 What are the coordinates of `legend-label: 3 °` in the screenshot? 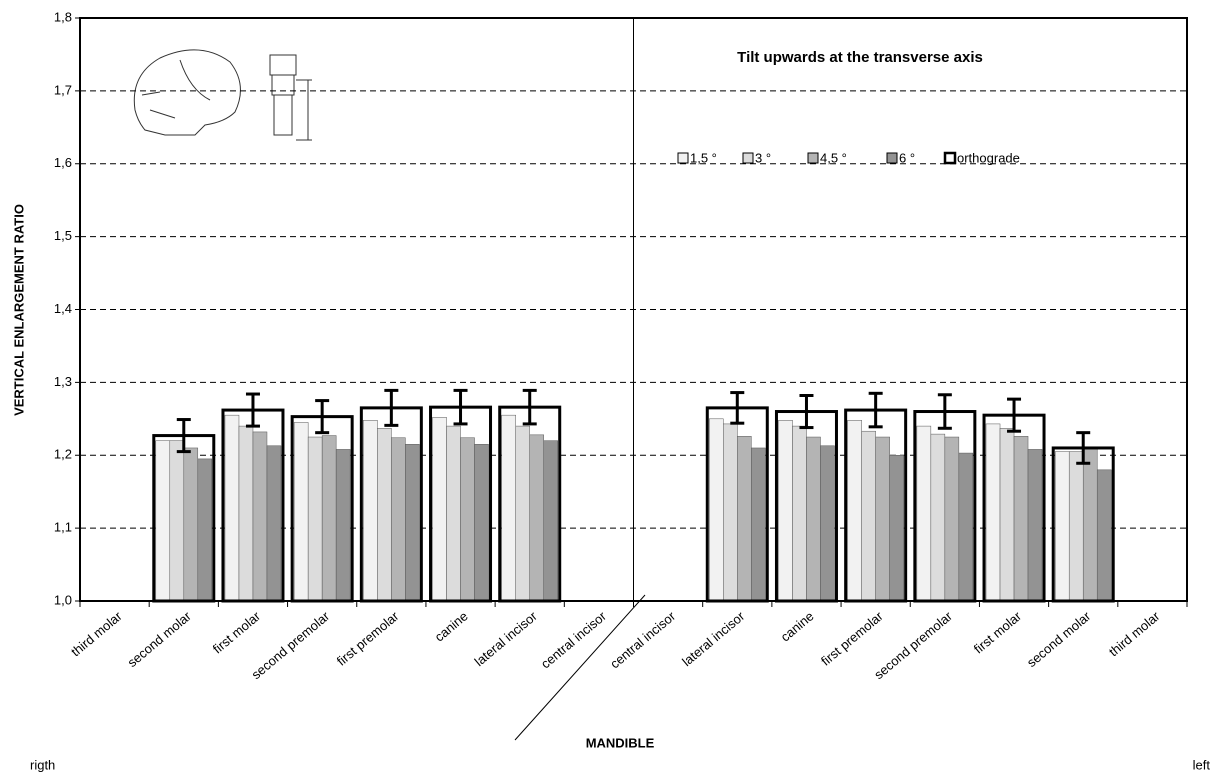 It's located at (763, 157).